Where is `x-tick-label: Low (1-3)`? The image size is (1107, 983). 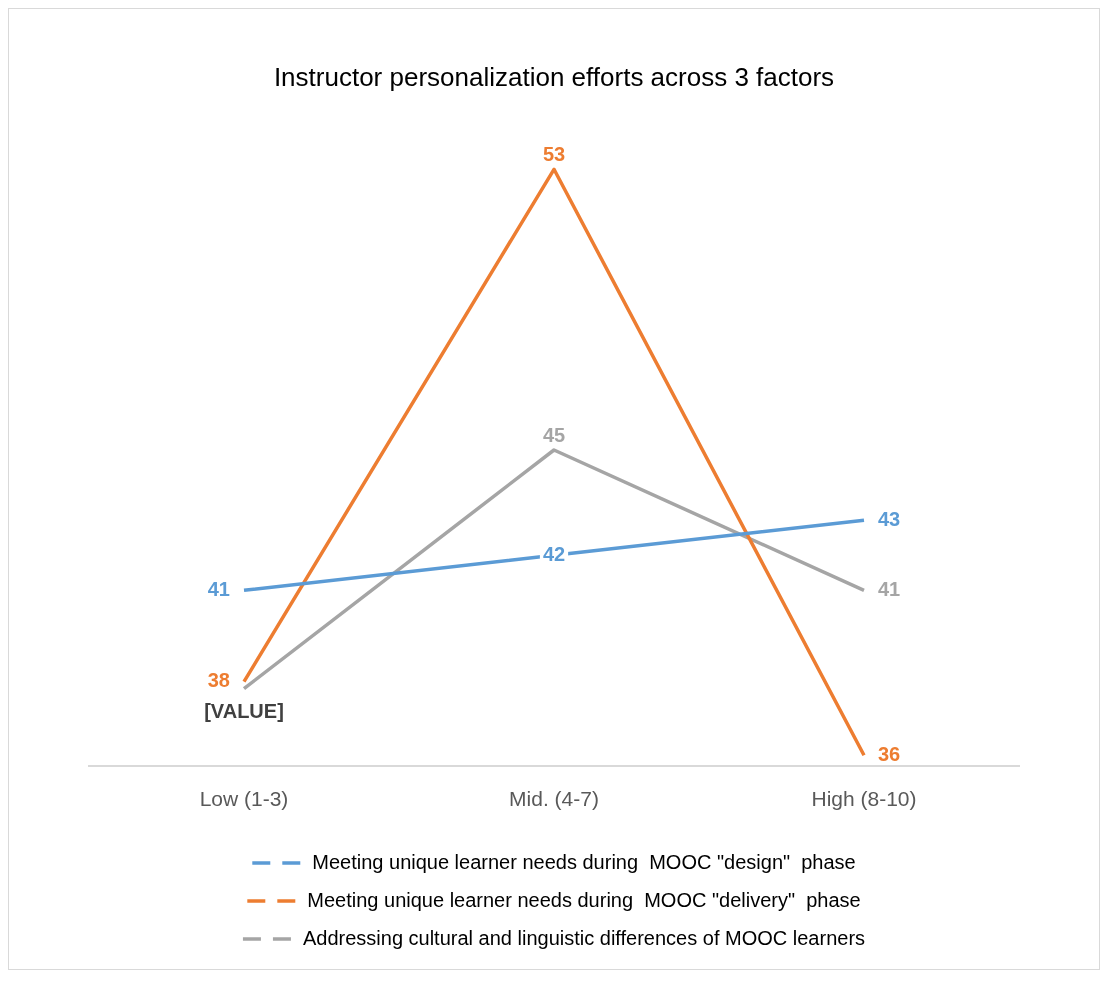
x-tick-label: Low (1-3) is located at coordinates (244, 799).